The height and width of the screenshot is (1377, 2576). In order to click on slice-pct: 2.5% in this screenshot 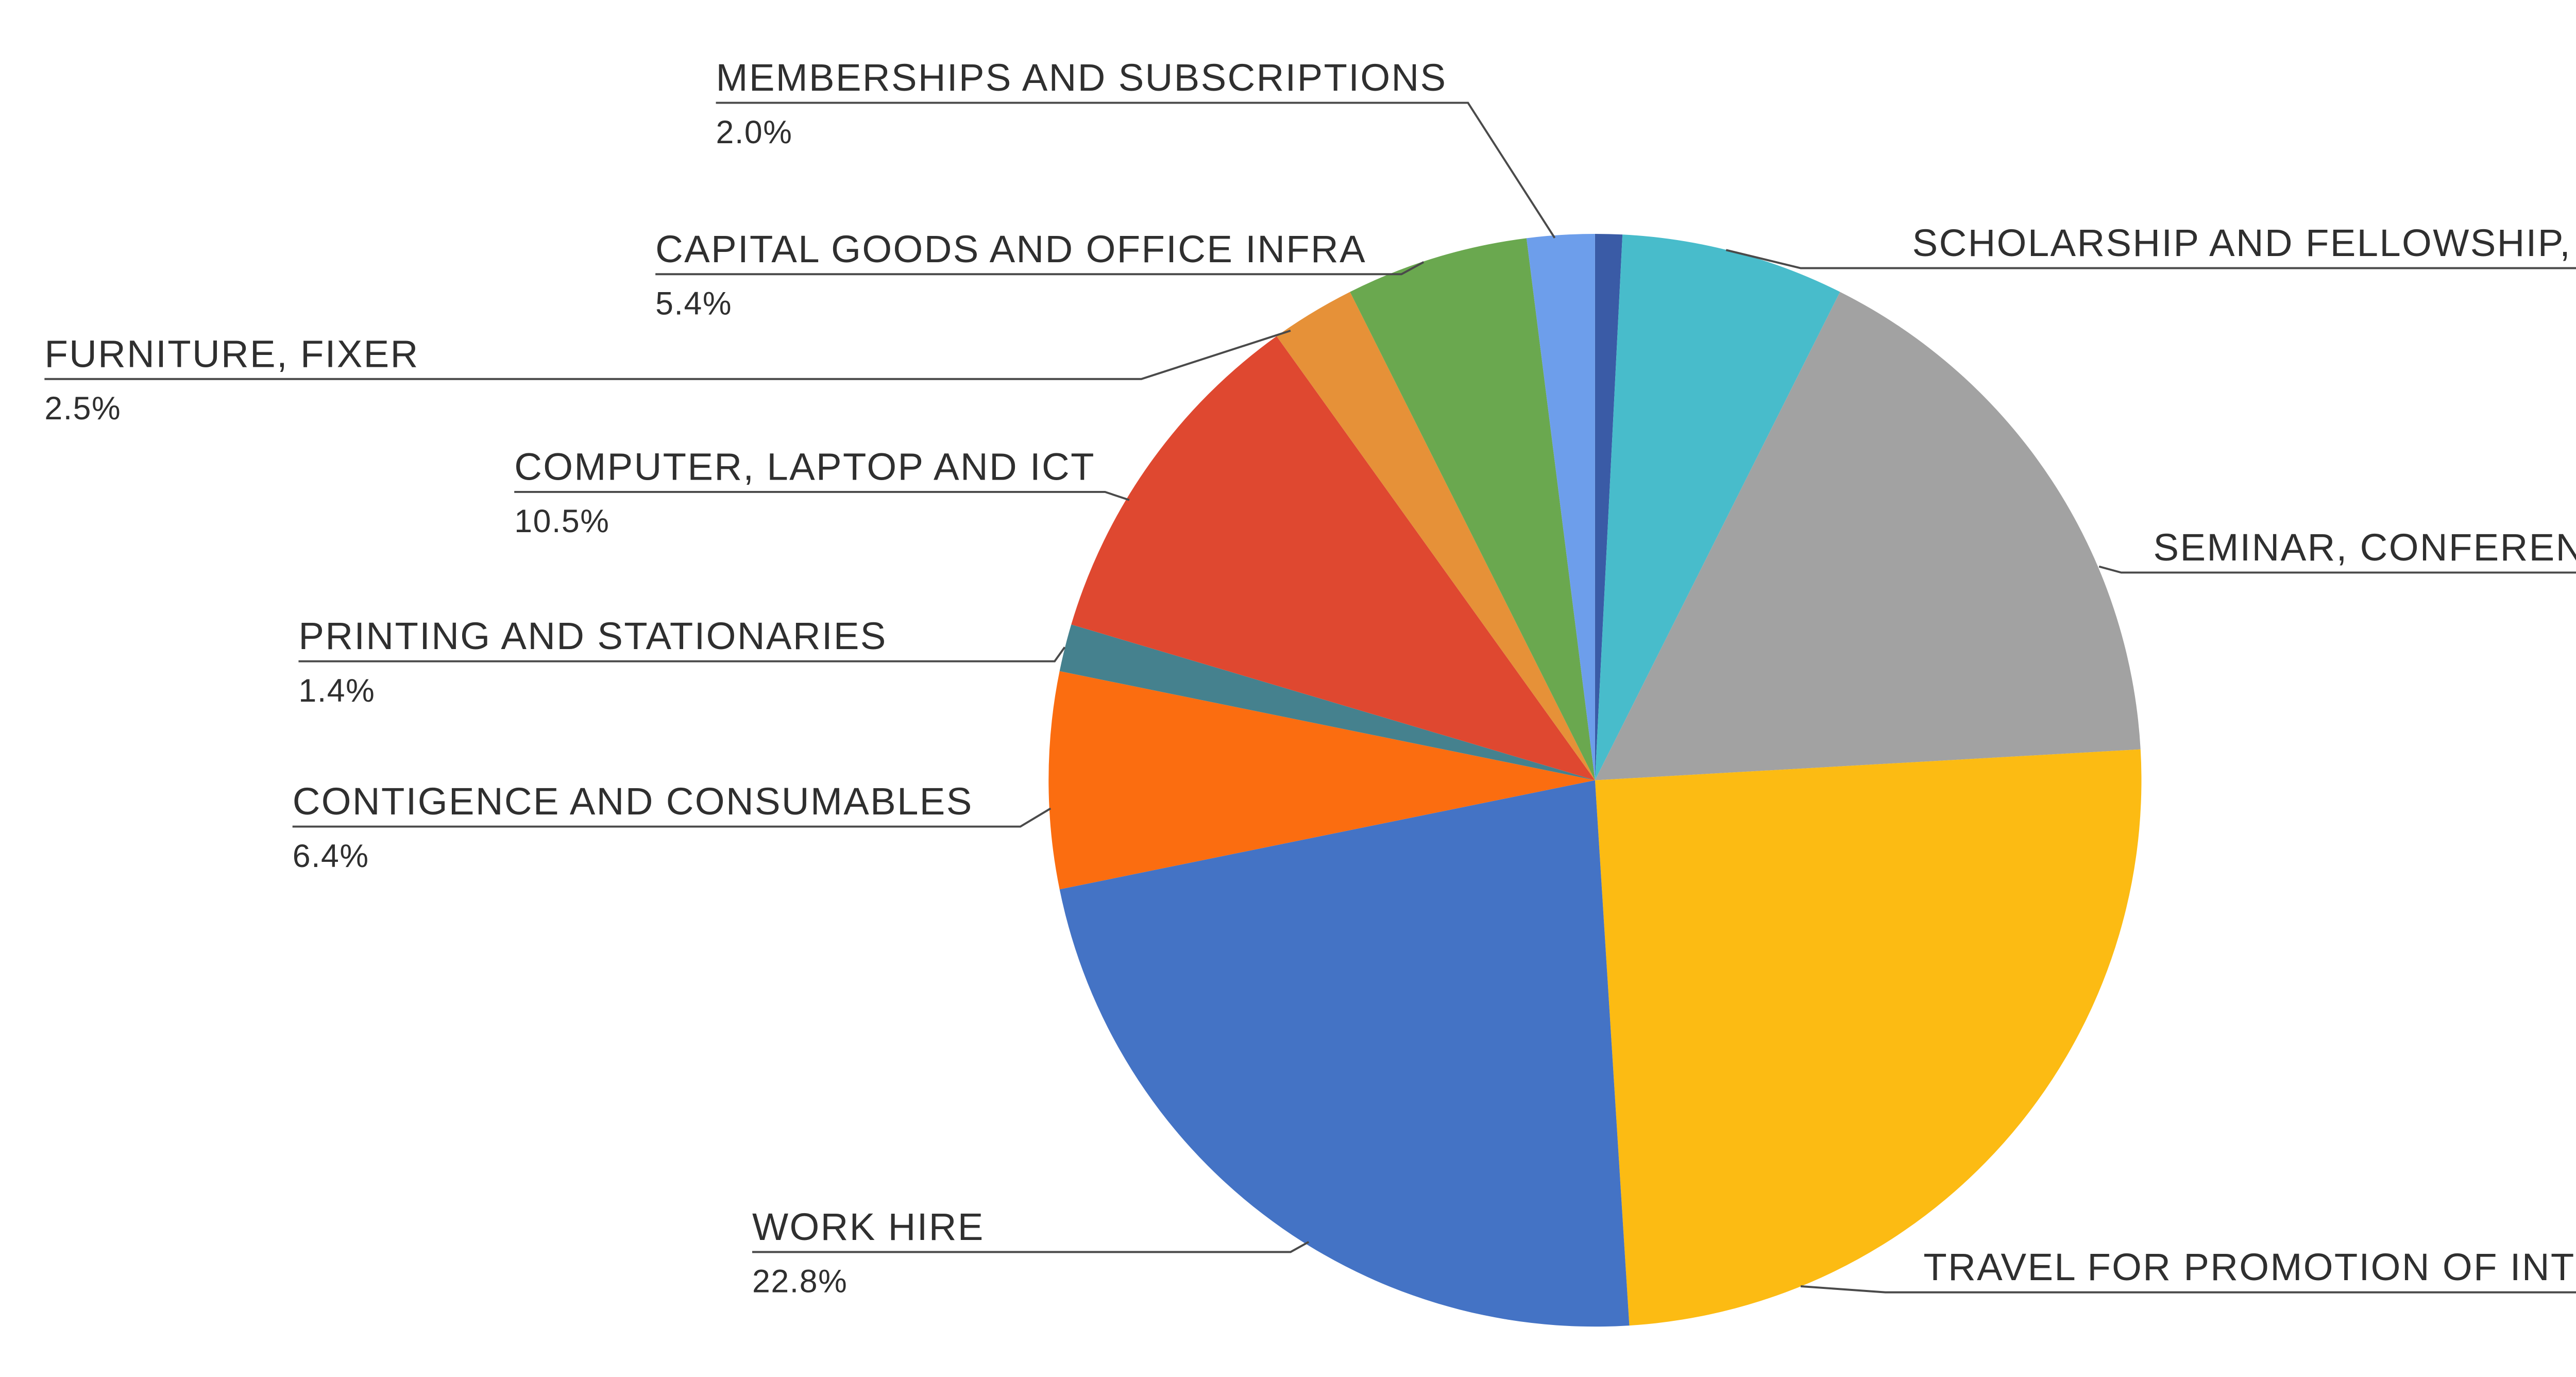, I will do `click(82, 408)`.